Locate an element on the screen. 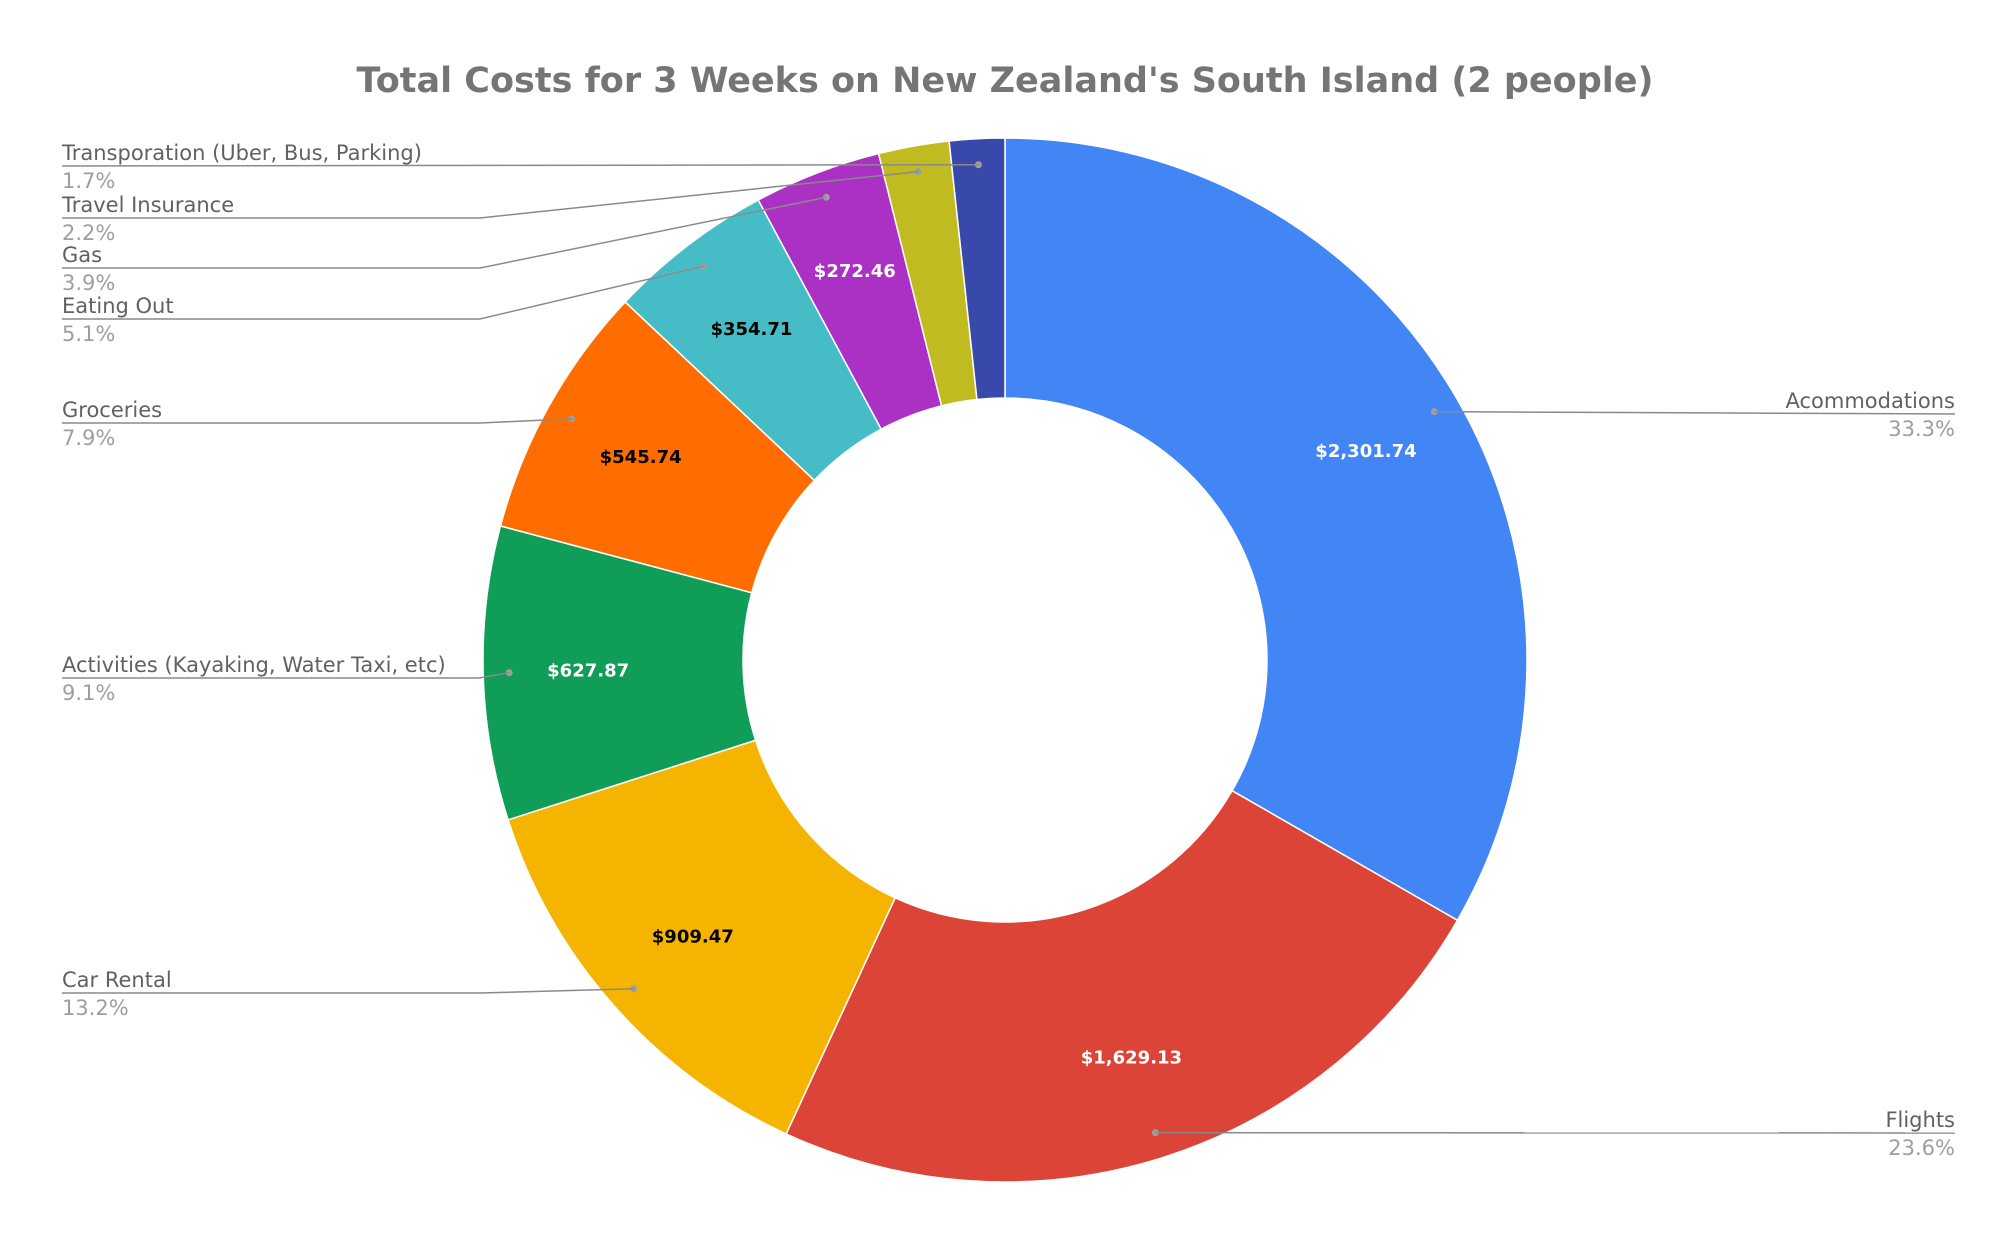 Image resolution: width=2000 pixels, height=1236 pixels. slice-percent-label: 3.9% is located at coordinates (88, 283).